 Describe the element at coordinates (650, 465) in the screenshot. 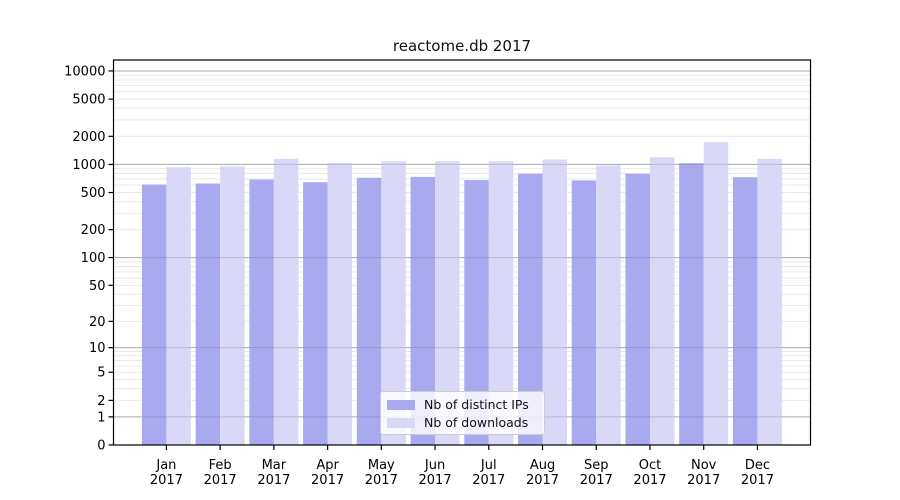

I see `x-tick-label-month: Oct` at that location.